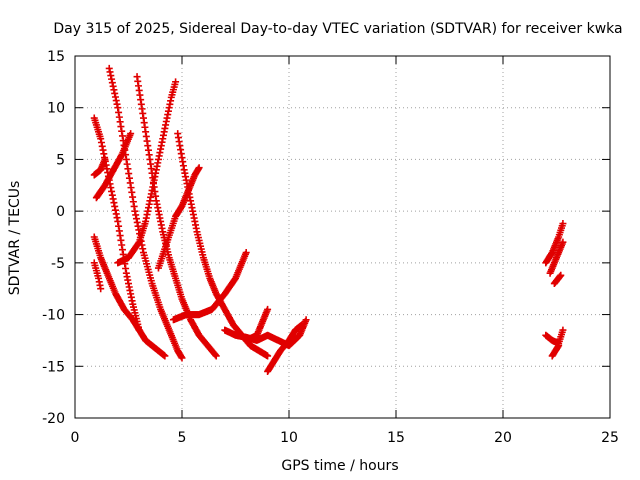 The width and height of the screenshot is (640, 480). I want to click on y-tick-label: 0, so click(60, 212).